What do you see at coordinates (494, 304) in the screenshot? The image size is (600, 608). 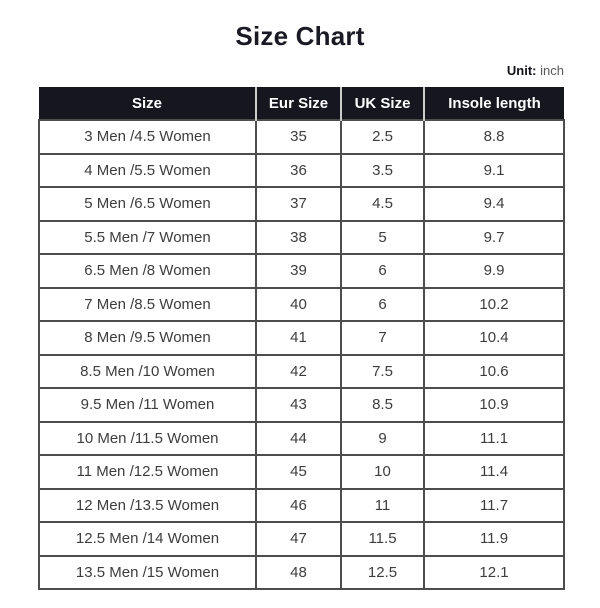 I see `table-cell: 10.2` at bounding box center [494, 304].